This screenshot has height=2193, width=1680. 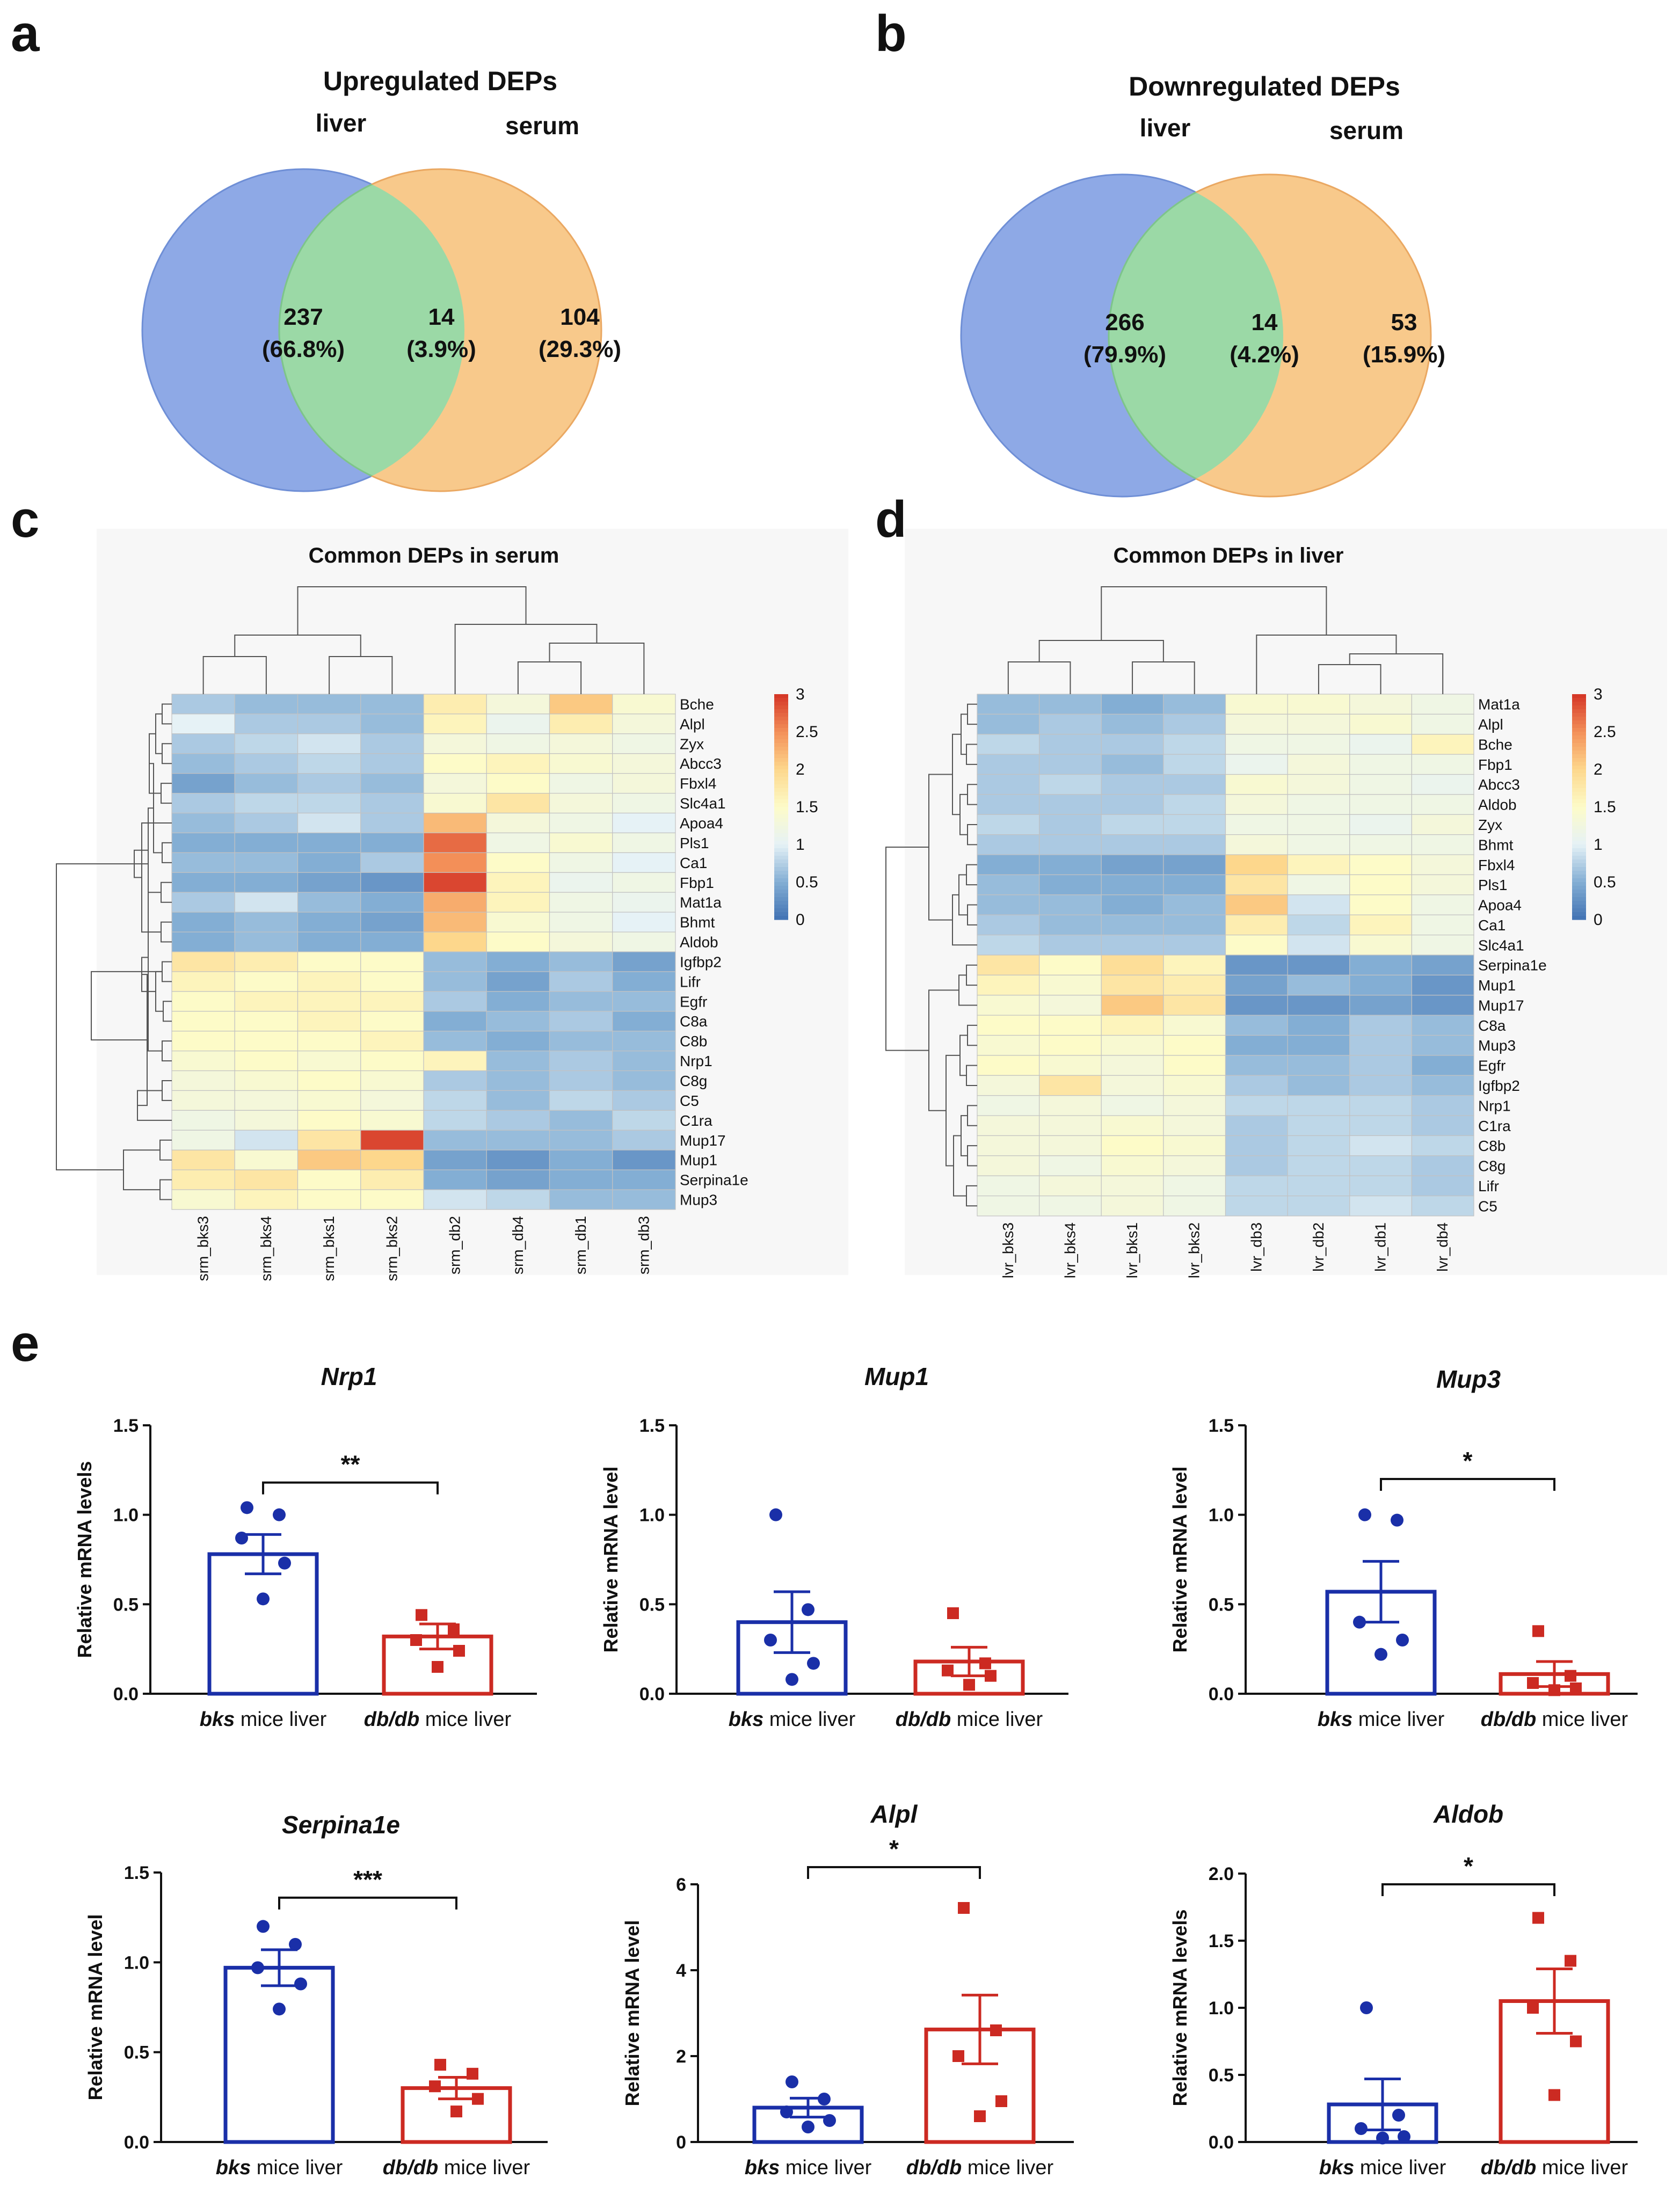 What do you see at coordinates (693, 863) in the screenshot?
I see `heatmap-row-label: Ca1` at bounding box center [693, 863].